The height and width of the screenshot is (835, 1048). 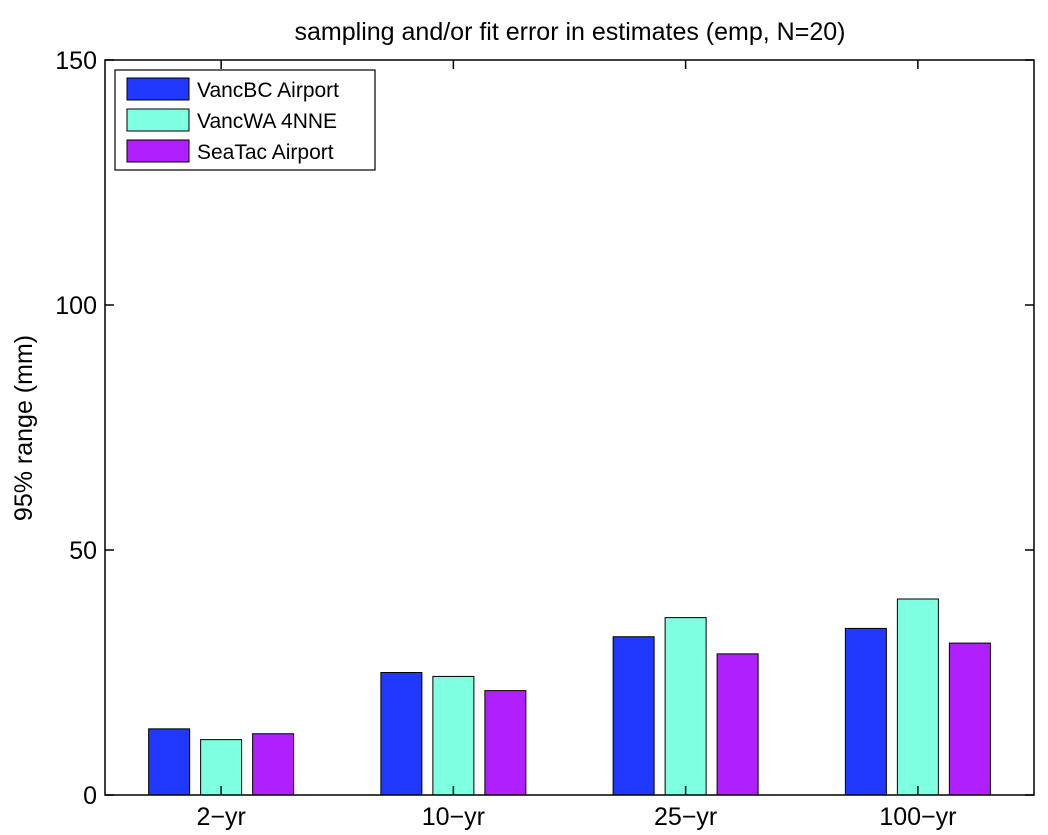 What do you see at coordinates (90, 796) in the screenshot?
I see `y-tick-label: 0` at bounding box center [90, 796].